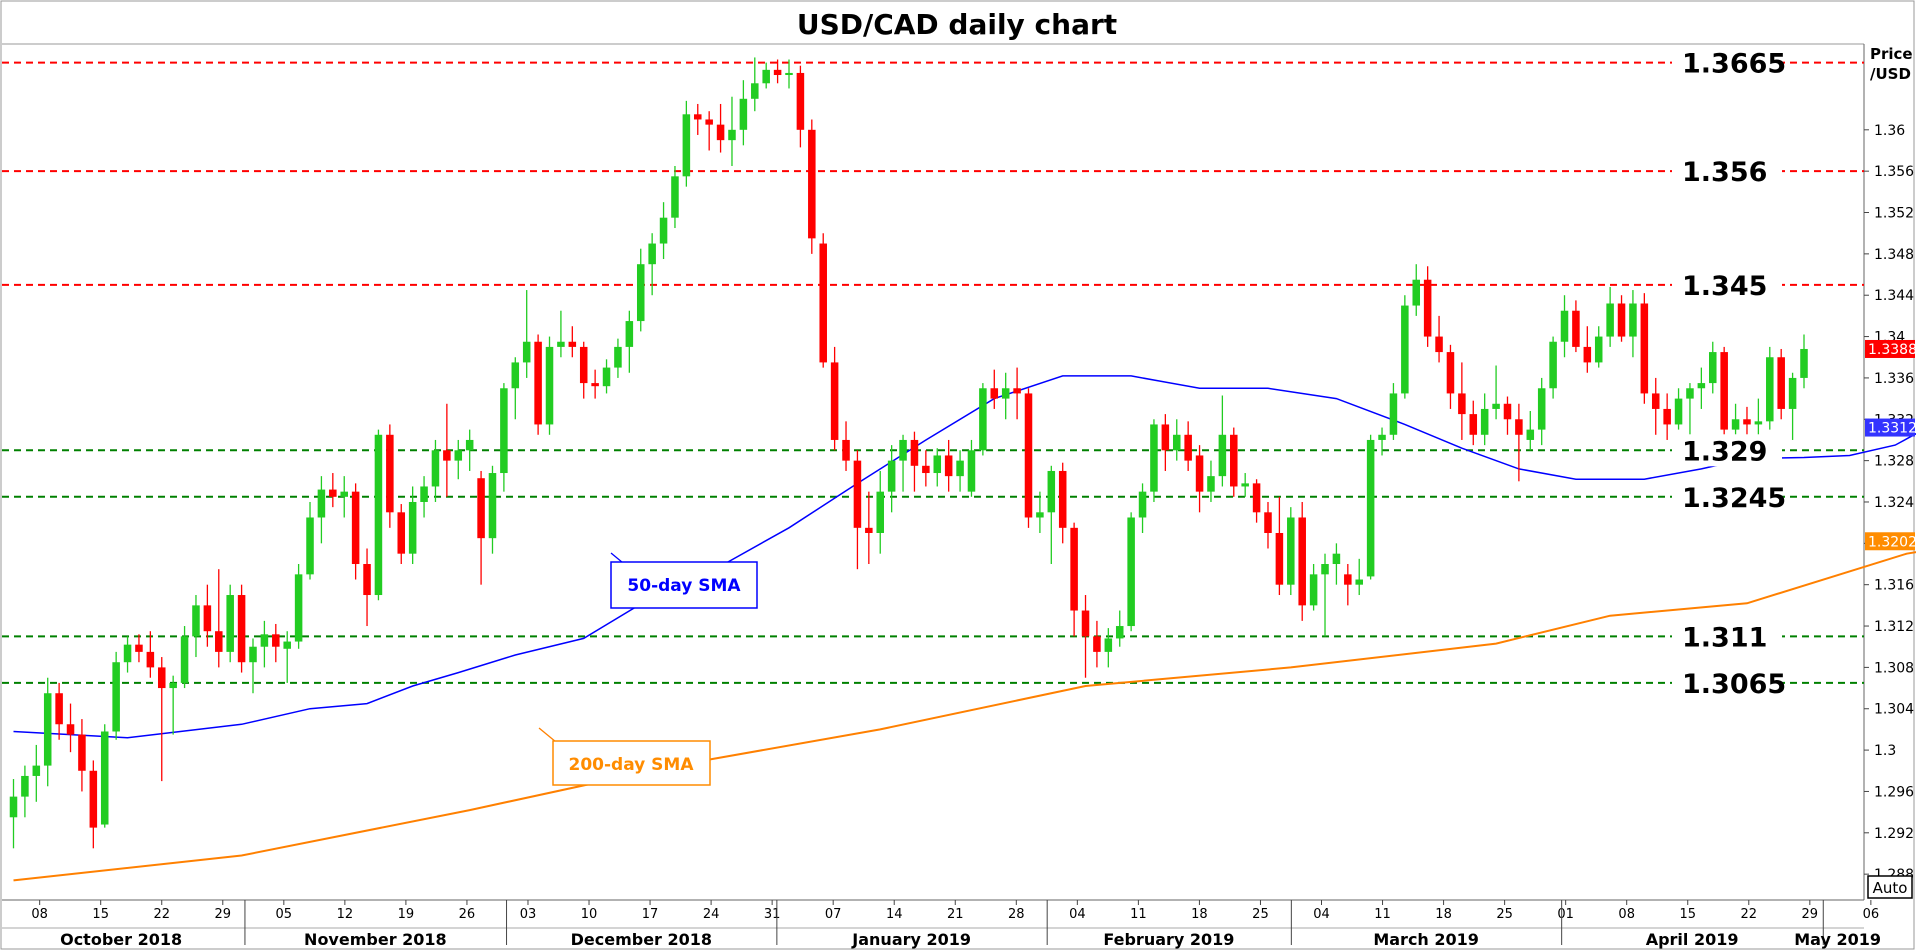 This screenshot has height=951, width=1916. I want to click on x-tick-label: 26, so click(467, 914).